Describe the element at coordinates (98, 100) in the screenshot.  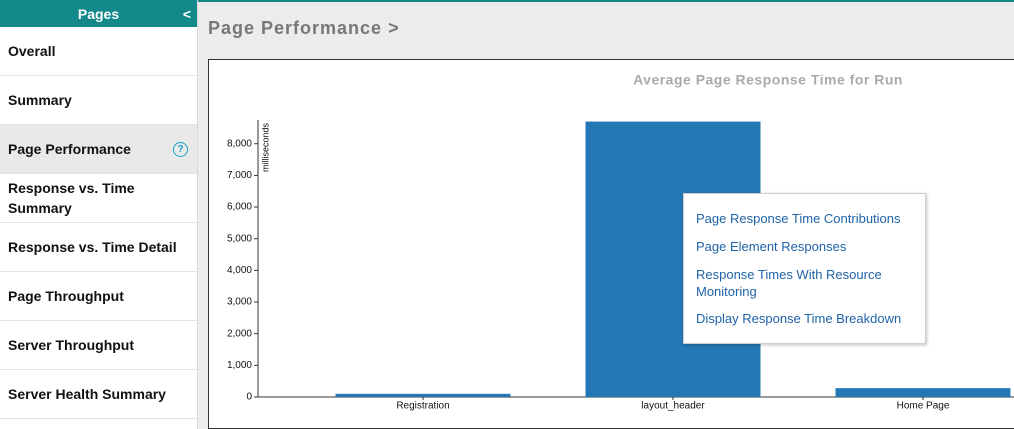
I see `nav-item: Summary` at that location.